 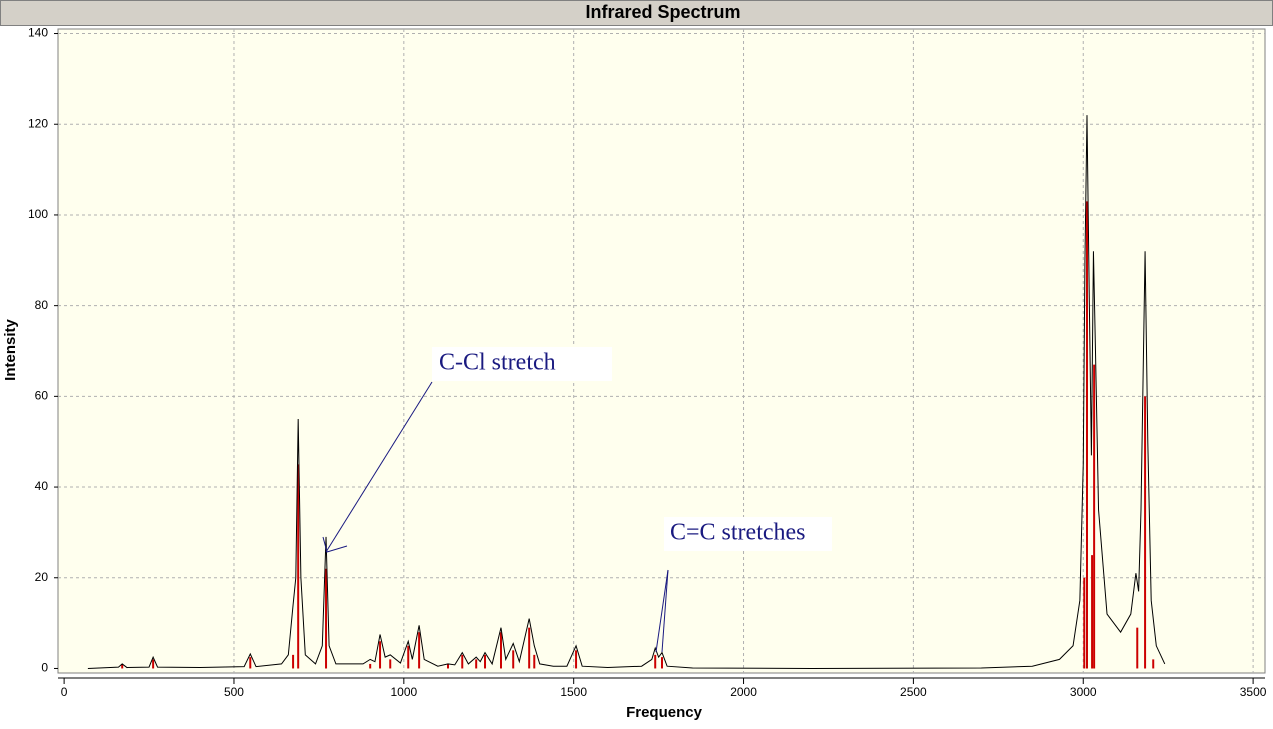 I want to click on annotation: C=C stretches, so click(x=738, y=533).